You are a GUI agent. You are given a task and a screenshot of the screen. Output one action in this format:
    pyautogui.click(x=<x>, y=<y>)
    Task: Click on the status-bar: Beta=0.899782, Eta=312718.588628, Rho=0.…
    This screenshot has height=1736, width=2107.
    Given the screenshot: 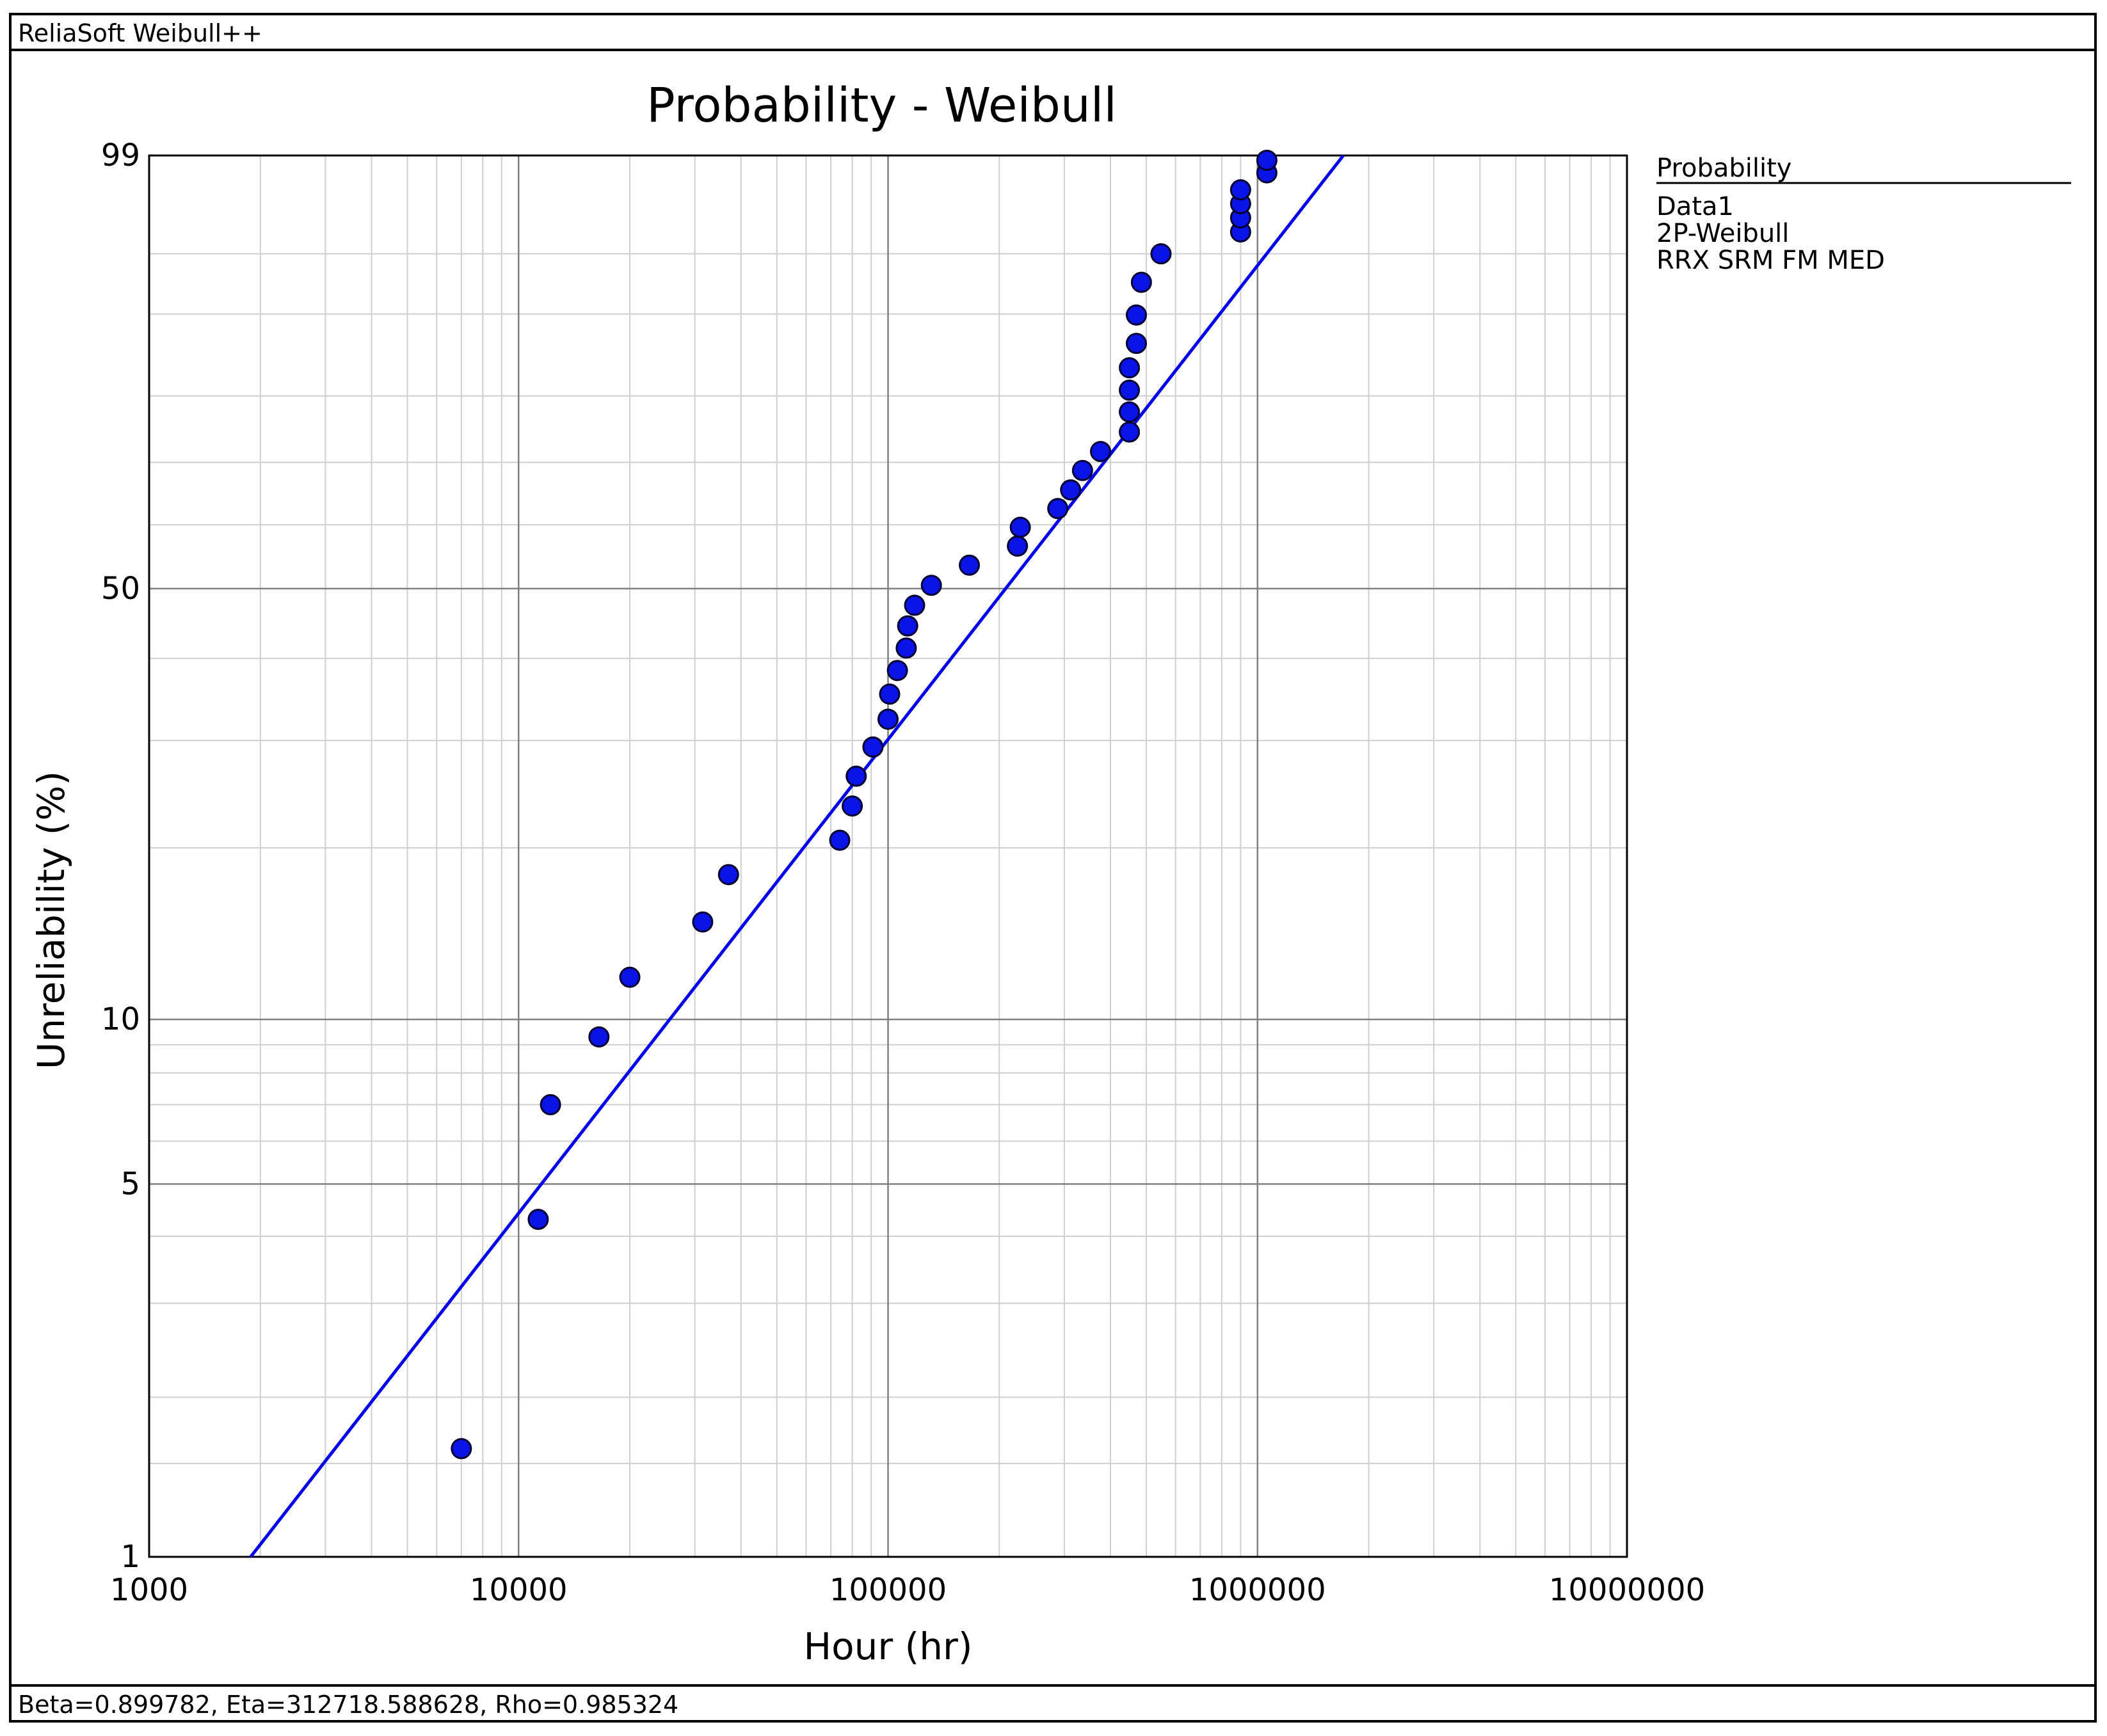 What is the action you would take?
    pyautogui.click(x=1053, y=1702)
    